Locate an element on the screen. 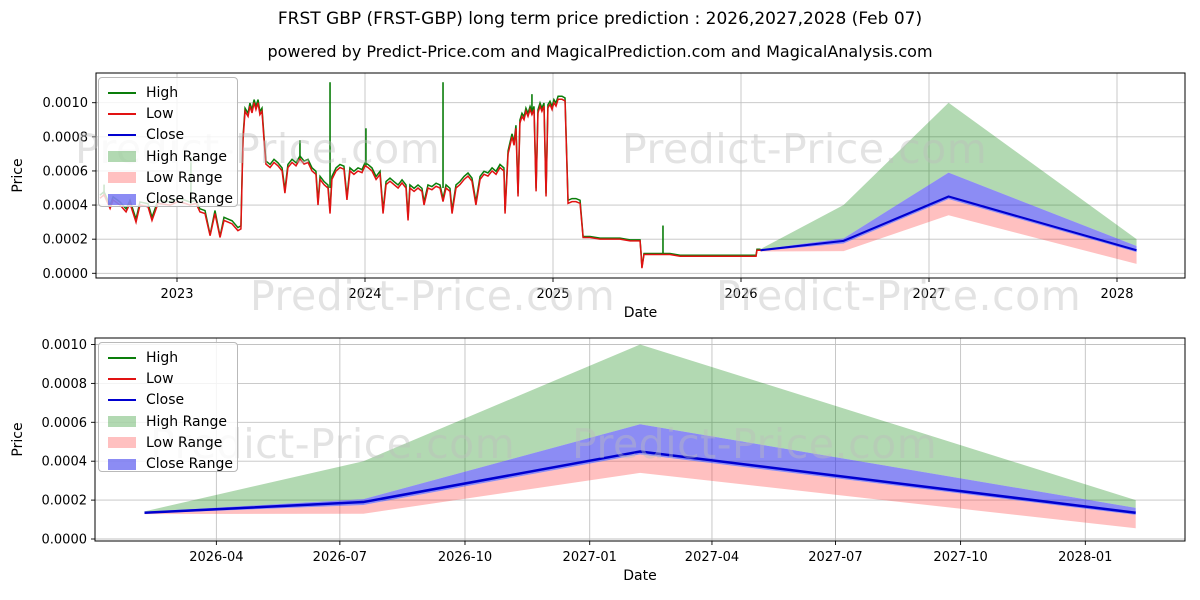  bottom-chart-ytick-label: 0.0004 is located at coordinates (65, 462).